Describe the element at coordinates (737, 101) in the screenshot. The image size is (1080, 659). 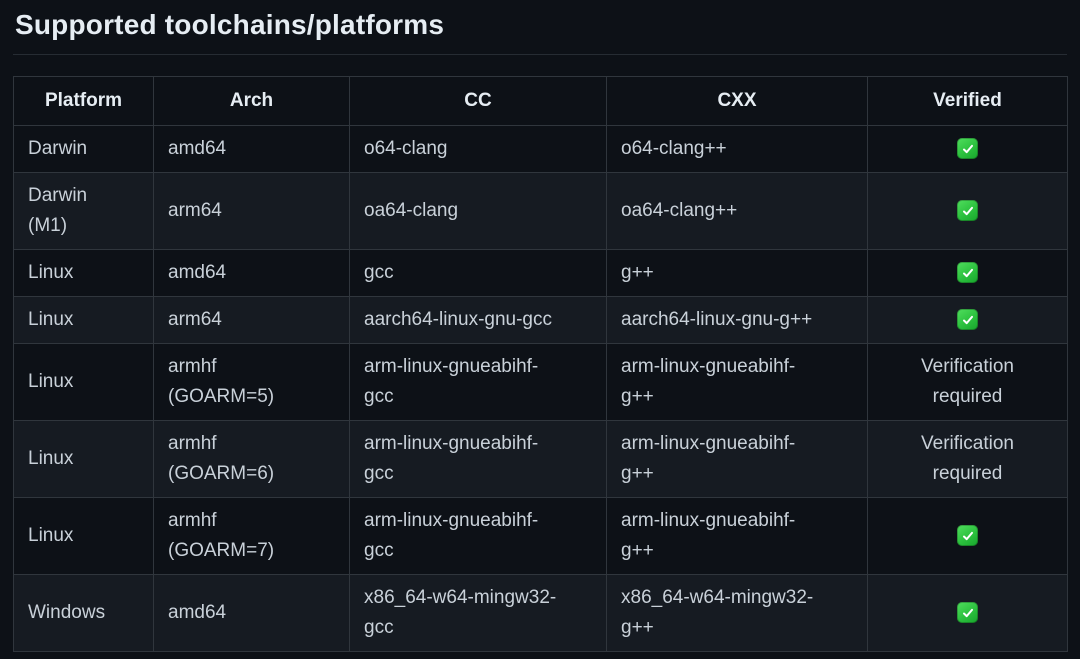
I see `column-header-cxx: CXX` at that location.